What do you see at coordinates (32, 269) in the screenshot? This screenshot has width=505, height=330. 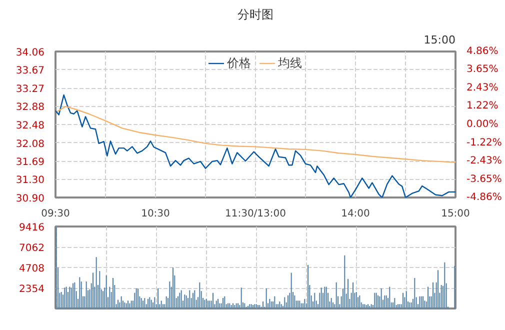 I see `y-tick-label: 4708` at bounding box center [32, 269].